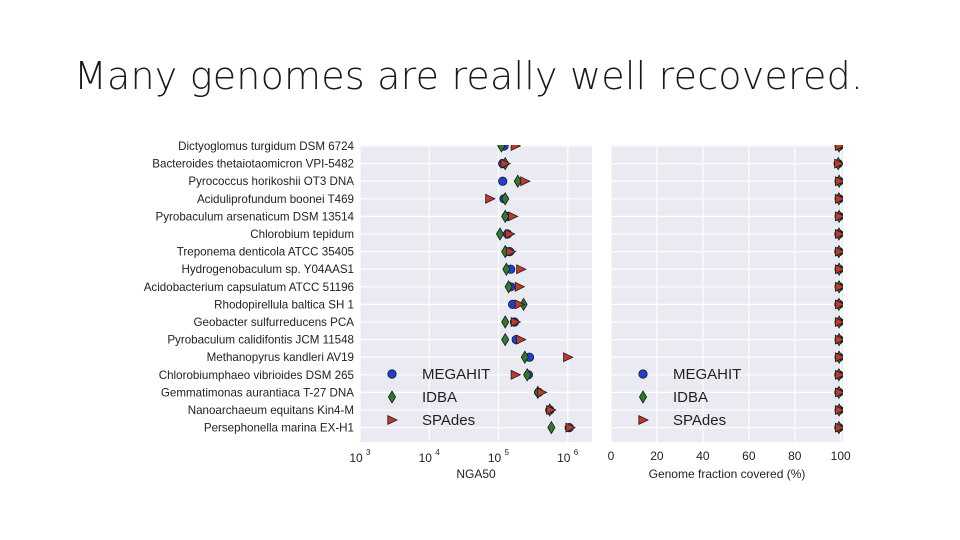  Describe the element at coordinates (265, 252) in the screenshot. I see `category-label-treponema-denticola-atcc-35405: Treponema denticola ATCC 35405` at that location.